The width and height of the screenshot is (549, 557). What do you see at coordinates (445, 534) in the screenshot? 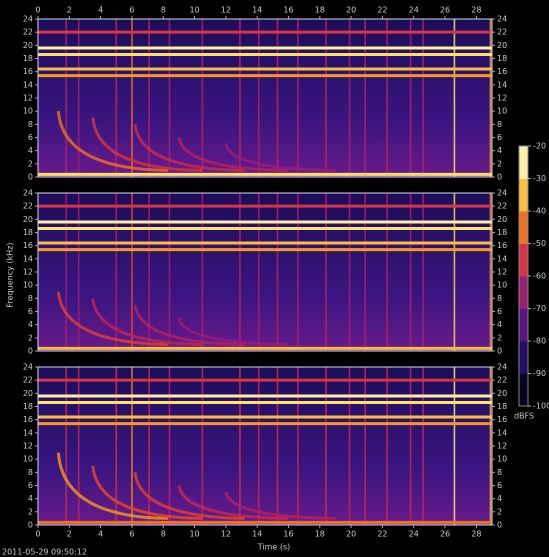
I see `x-tick-label: 26` at bounding box center [445, 534].